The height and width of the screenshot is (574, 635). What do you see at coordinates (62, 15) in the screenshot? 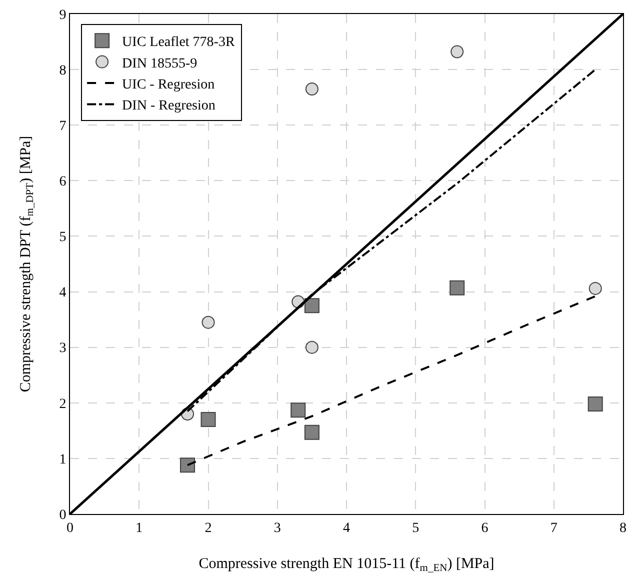
I see `y-tick-label: 9` at bounding box center [62, 15].